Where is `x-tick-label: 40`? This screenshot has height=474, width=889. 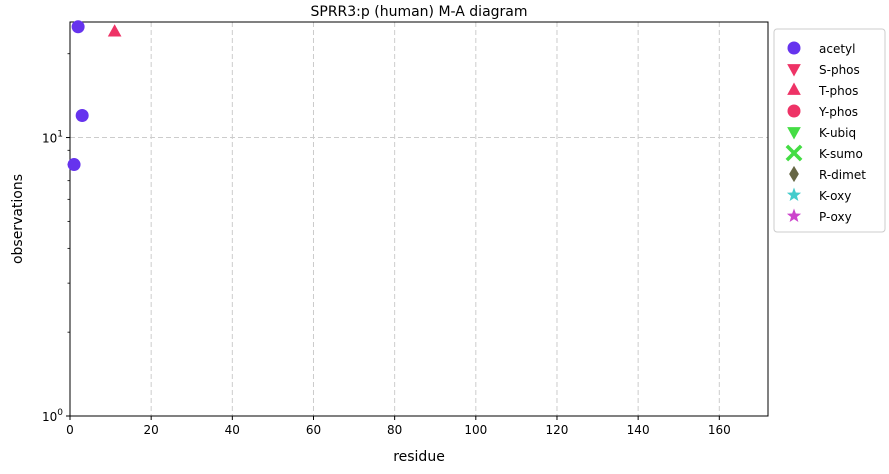
x-tick-label: 40 is located at coordinates (232, 430).